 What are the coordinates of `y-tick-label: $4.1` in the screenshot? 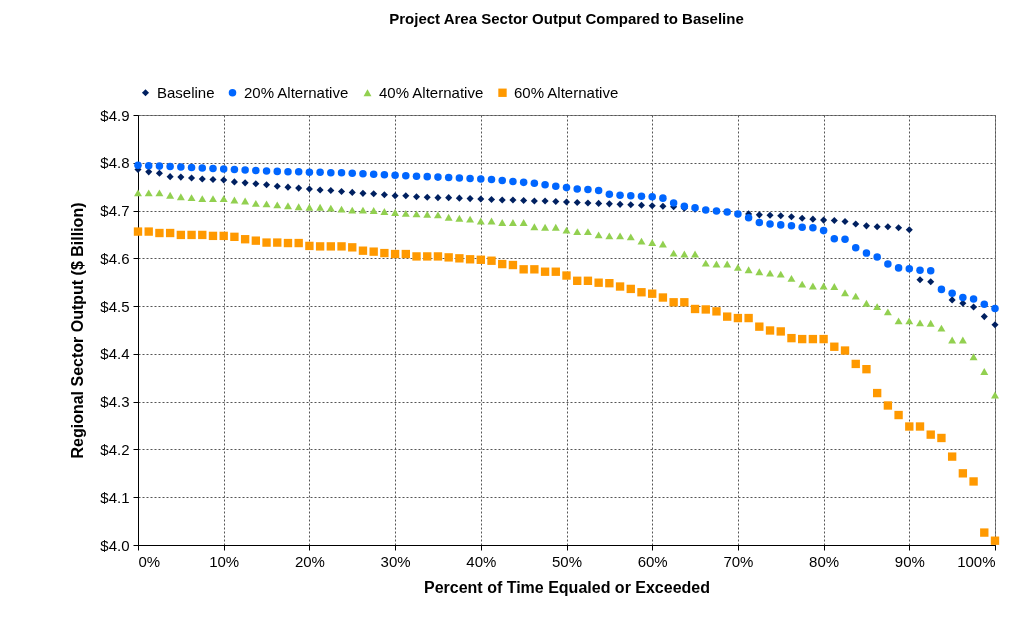 It's located at (115, 497).